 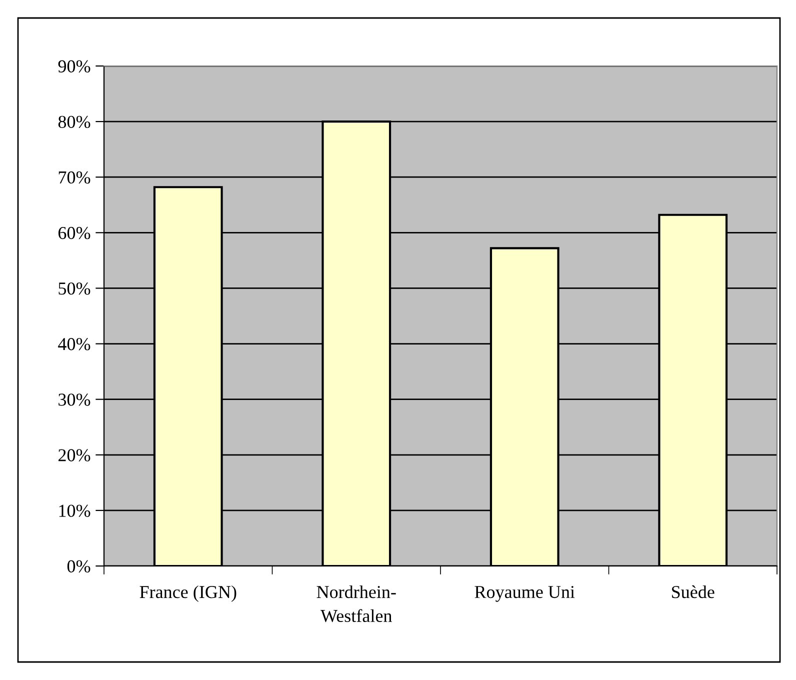 I want to click on x-tick-label: Nordrhein- Westfalen, so click(x=356, y=603).